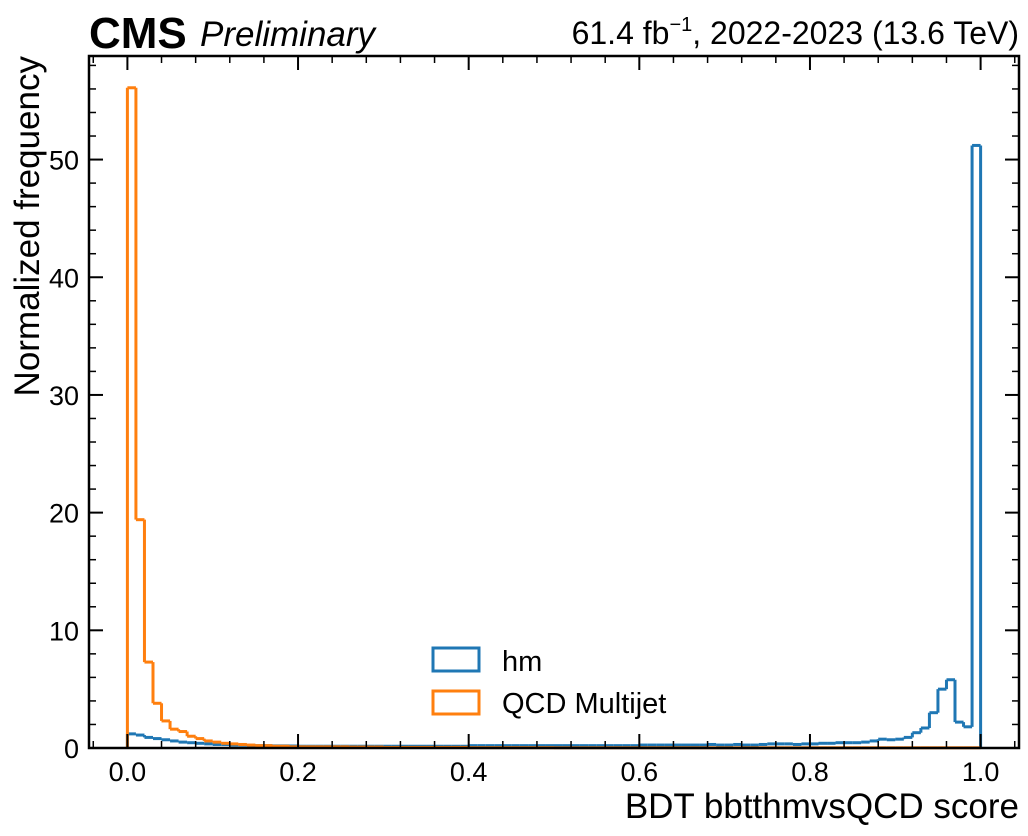  I want to click on preliminary-label: Preliminary, so click(289, 34).